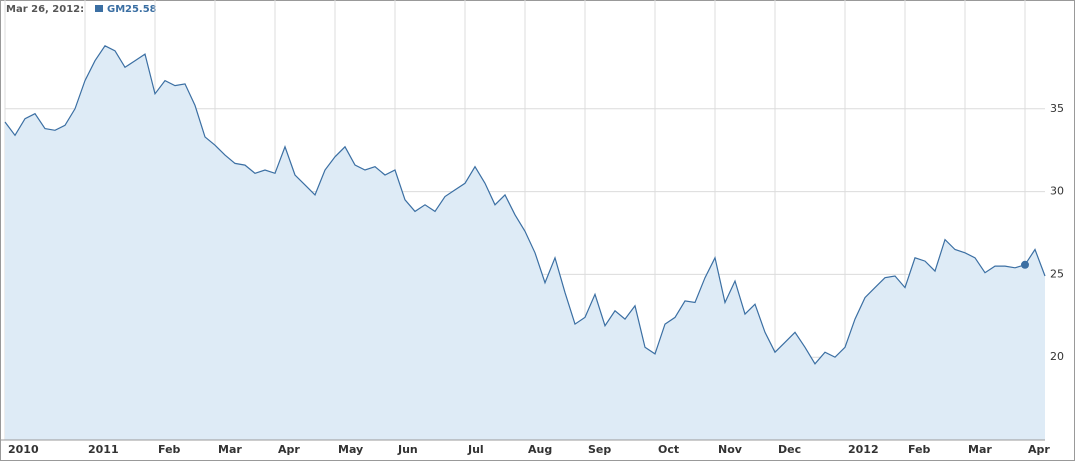  What do you see at coordinates (668, 449) in the screenshot?
I see `x-tick-label: Oct` at bounding box center [668, 449].